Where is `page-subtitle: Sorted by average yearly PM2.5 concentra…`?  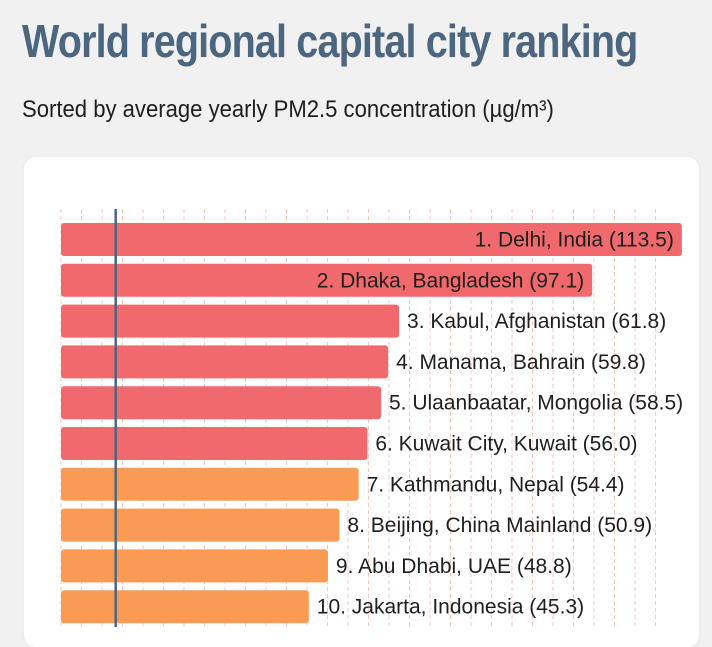 page-subtitle: Sorted by average yearly PM2.5 concentra… is located at coordinates (288, 109).